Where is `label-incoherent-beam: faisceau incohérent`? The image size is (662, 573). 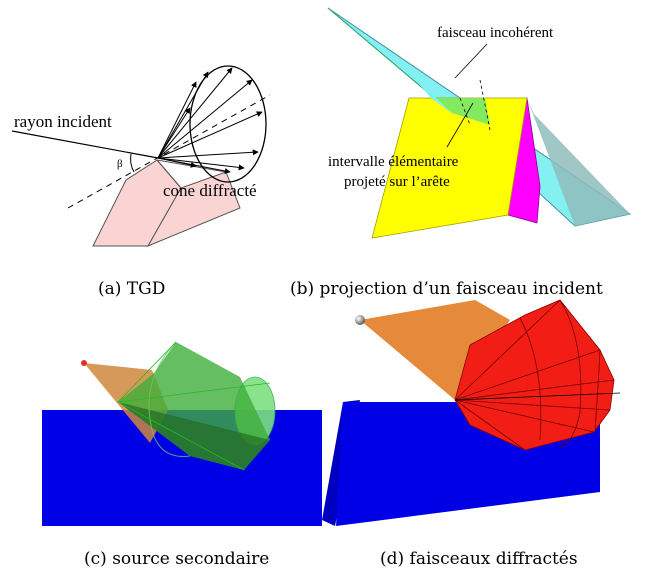 label-incoherent-beam: faisceau incohérent is located at coordinates (495, 33).